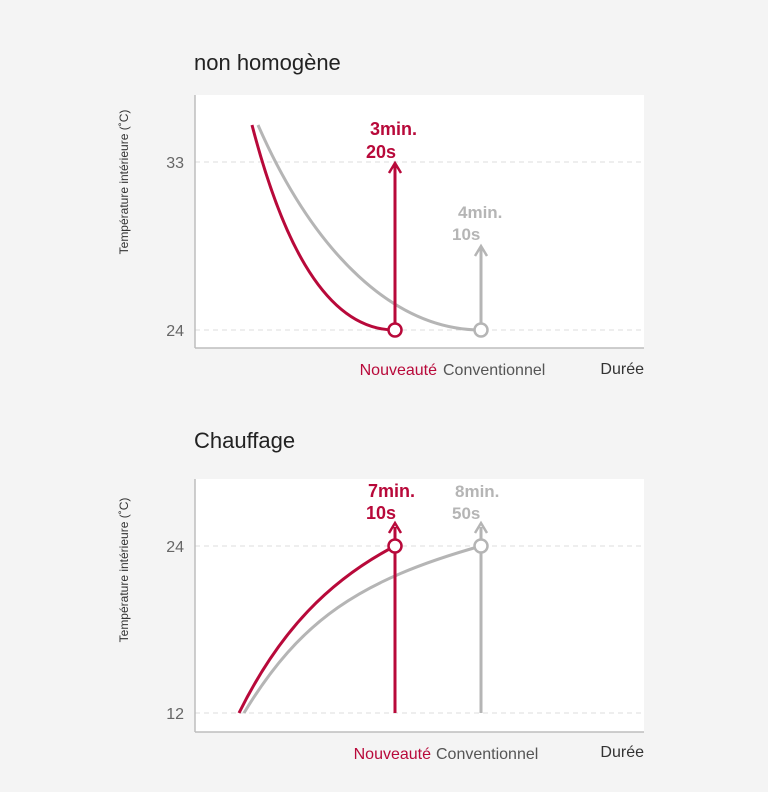 This screenshot has height=792, width=768. I want to click on time-label-new-sec: 10s, so click(381, 513).